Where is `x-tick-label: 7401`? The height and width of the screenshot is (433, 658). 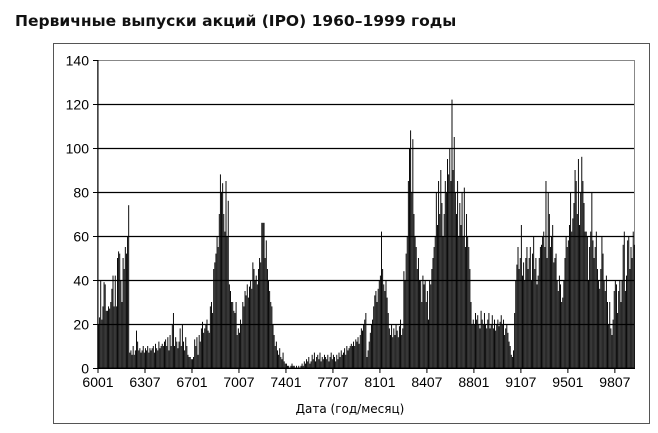
x-tick-label: 7401 is located at coordinates (285, 382).